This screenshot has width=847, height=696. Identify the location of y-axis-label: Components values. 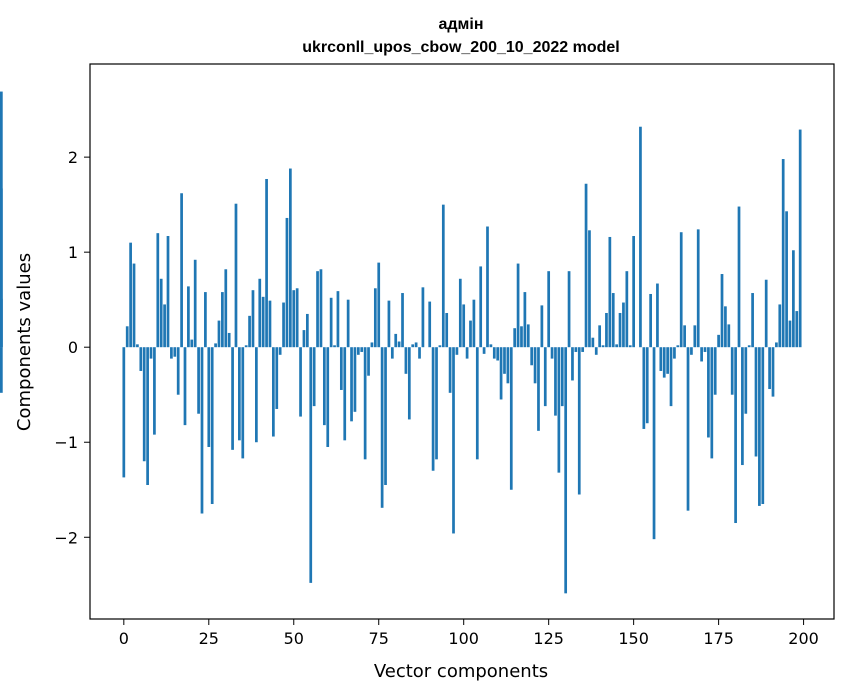
(24, 342).